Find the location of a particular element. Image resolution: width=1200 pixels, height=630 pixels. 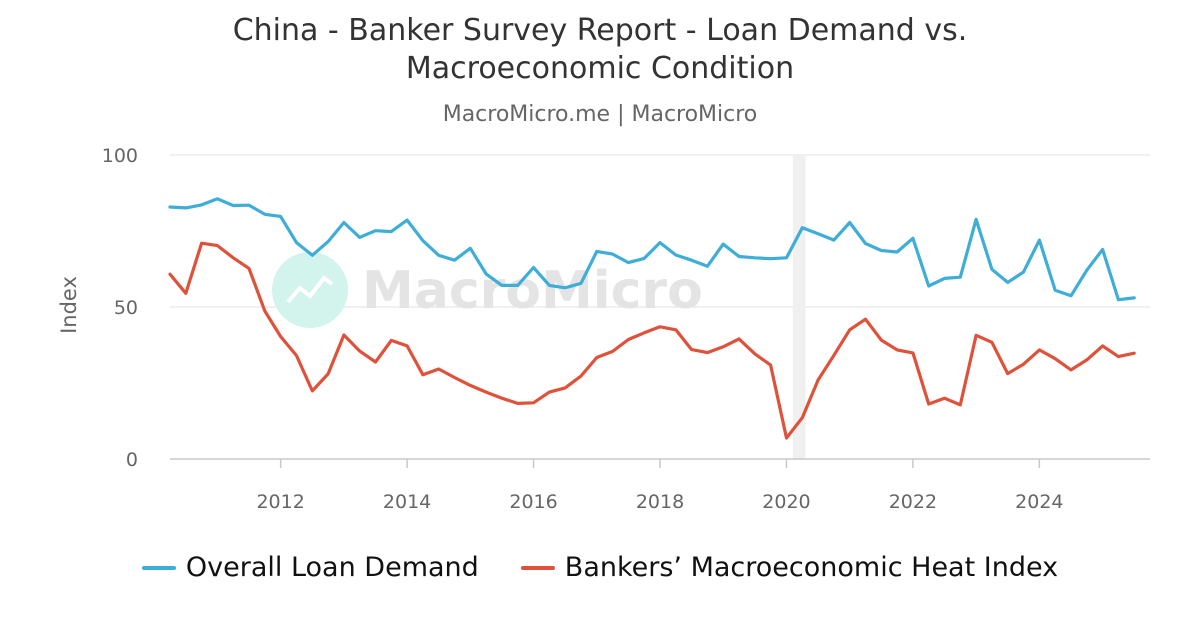

y-tick-label-100: 100 is located at coordinates (120, 156).